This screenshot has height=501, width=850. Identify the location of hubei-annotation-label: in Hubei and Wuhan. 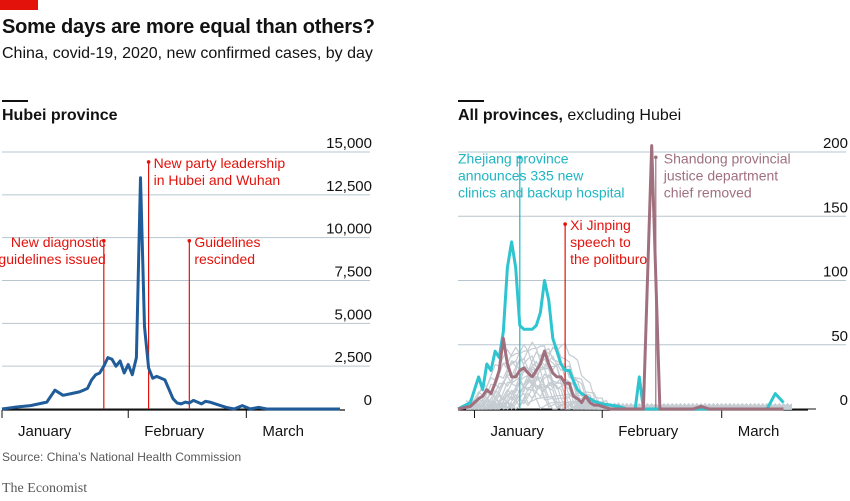
(217, 180).